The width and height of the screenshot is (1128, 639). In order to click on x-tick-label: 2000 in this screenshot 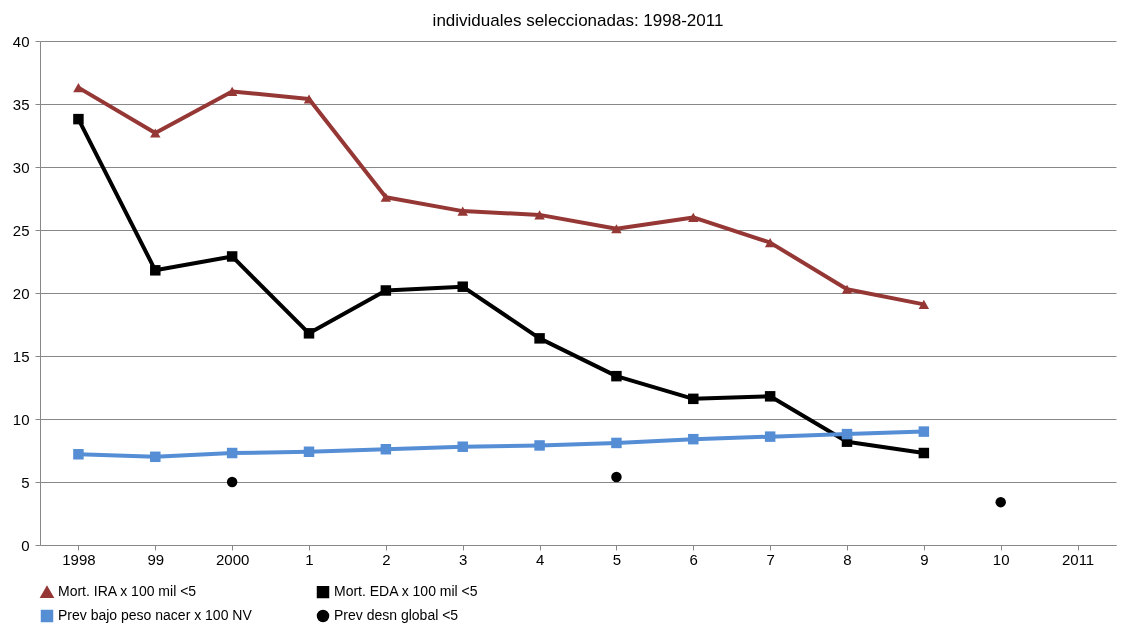, I will do `click(232, 559)`.